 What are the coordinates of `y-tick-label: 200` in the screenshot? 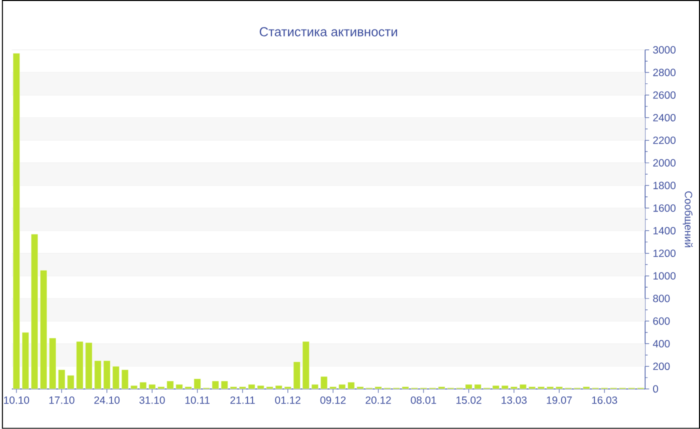 It's located at (661, 366).